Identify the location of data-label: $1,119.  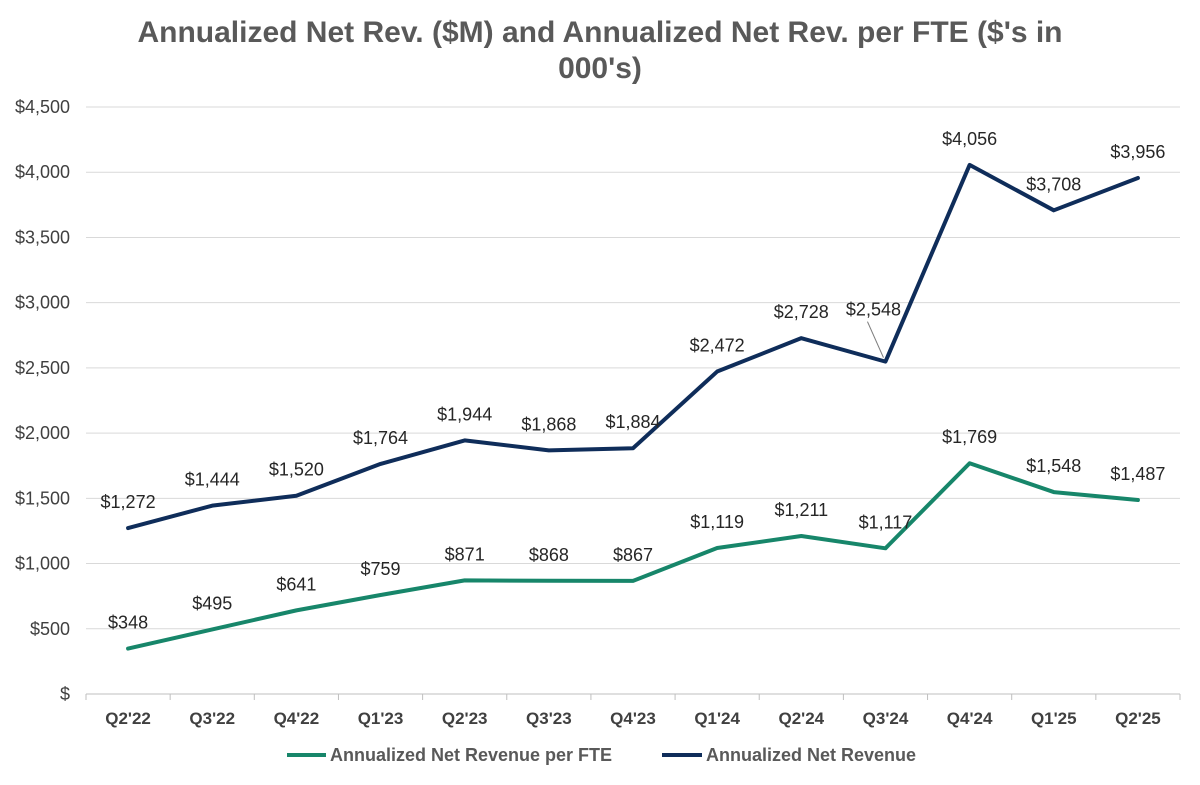
(717, 522).